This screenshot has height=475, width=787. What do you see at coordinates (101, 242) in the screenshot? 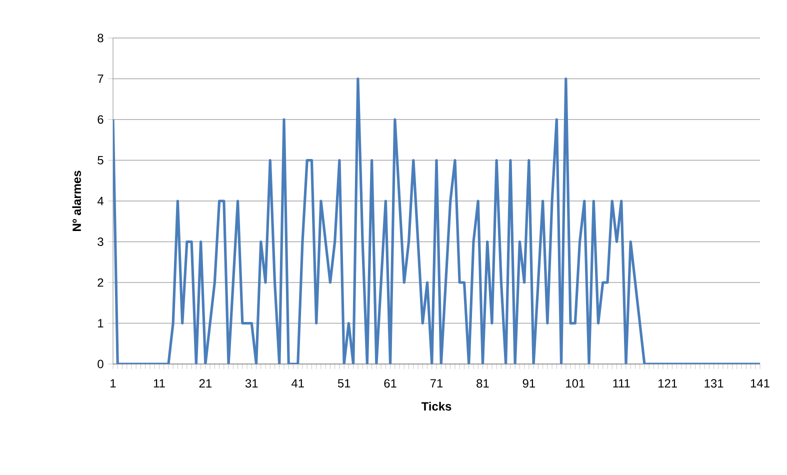
I see `y-tick-label: 3` at bounding box center [101, 242].